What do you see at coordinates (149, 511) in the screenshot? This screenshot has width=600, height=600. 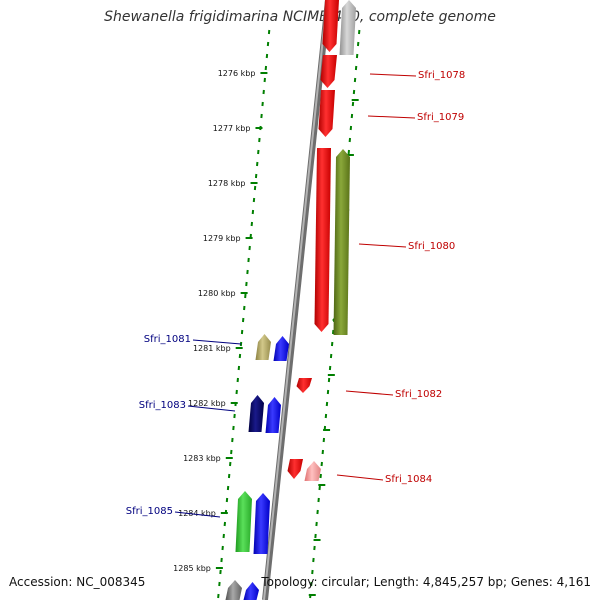 I see `gene-label-sfri_1085: Sfri_1085` at bounding box center [149, 511].